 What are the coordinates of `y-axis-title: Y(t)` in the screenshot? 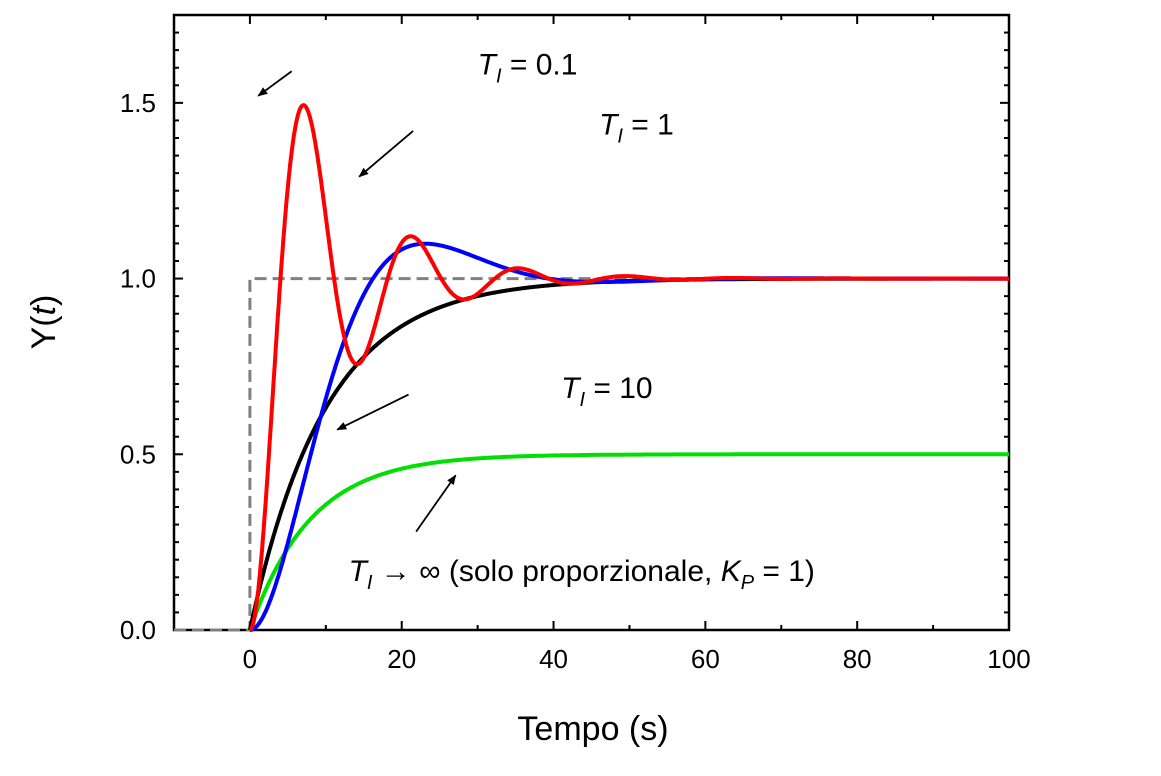 It's located at (44, 322).